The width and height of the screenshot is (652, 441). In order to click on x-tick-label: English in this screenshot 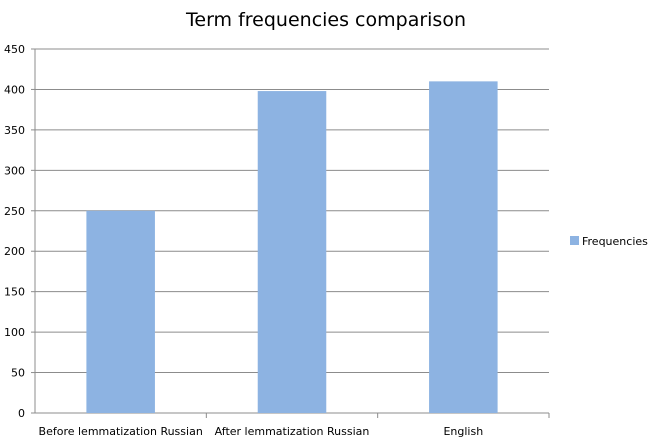, I will do `click(463, 431)`.